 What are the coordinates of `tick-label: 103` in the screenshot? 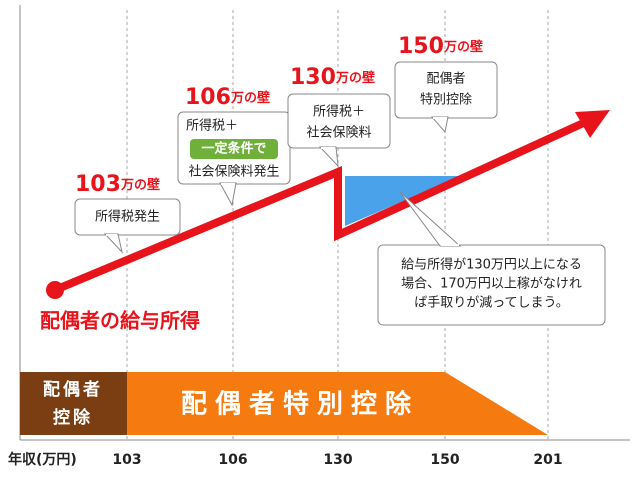 It's located at (126, 460).